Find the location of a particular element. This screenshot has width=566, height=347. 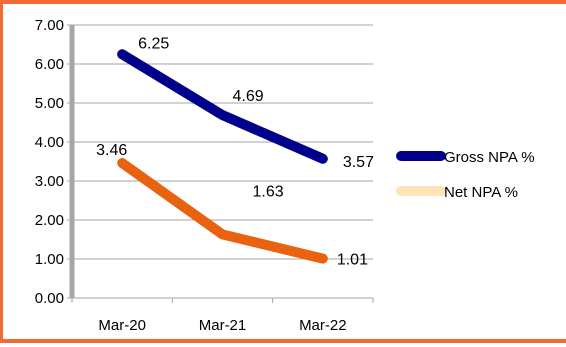

data-label: 1.01 is located at coordinates (352, 260).